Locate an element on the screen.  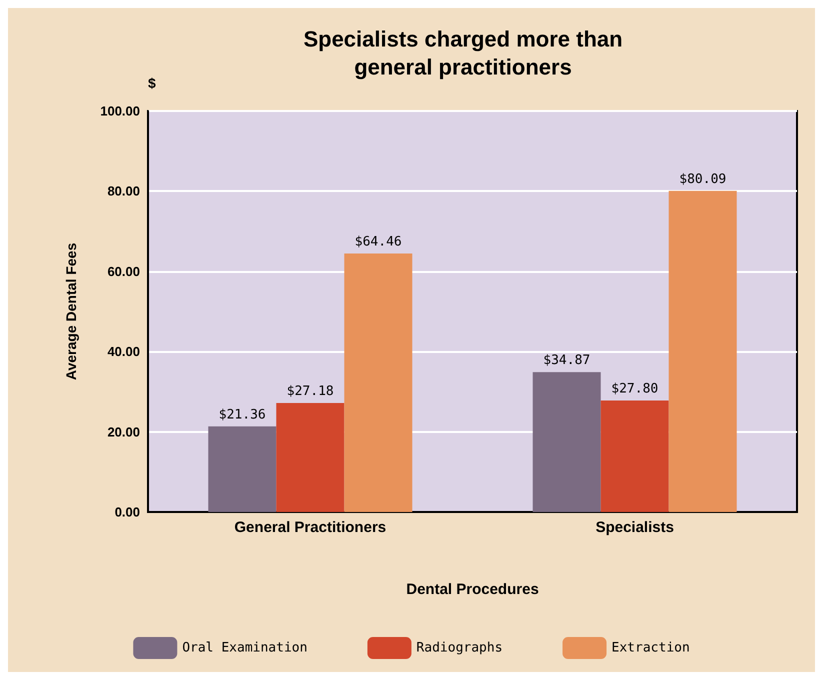
data-label: $27.18 is located at coordinates (310, 392).